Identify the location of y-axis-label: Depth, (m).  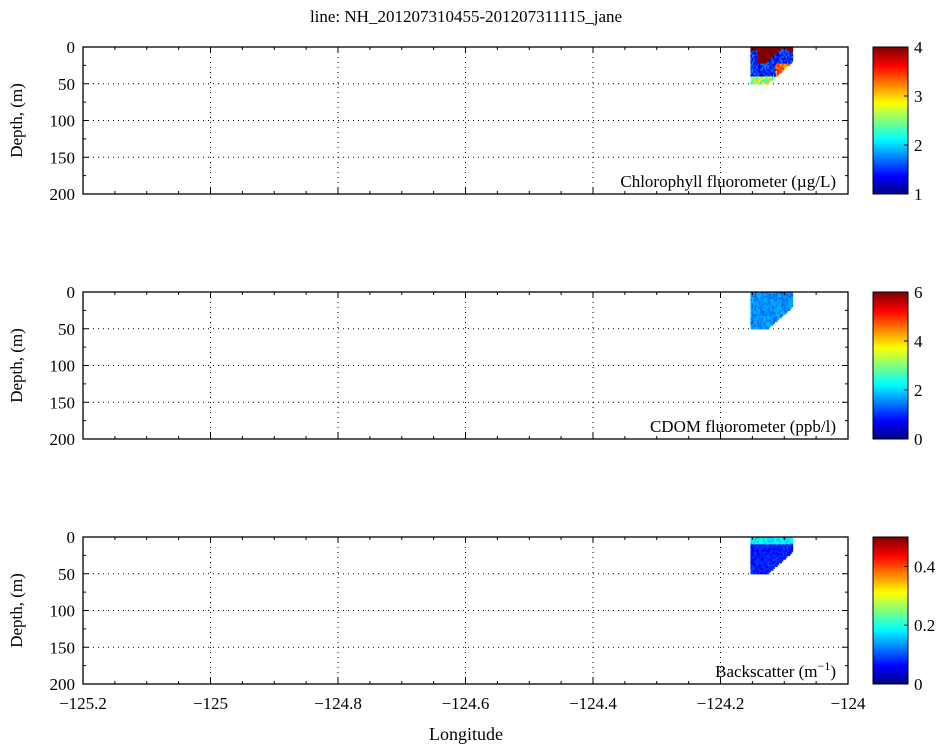
(16, 365).